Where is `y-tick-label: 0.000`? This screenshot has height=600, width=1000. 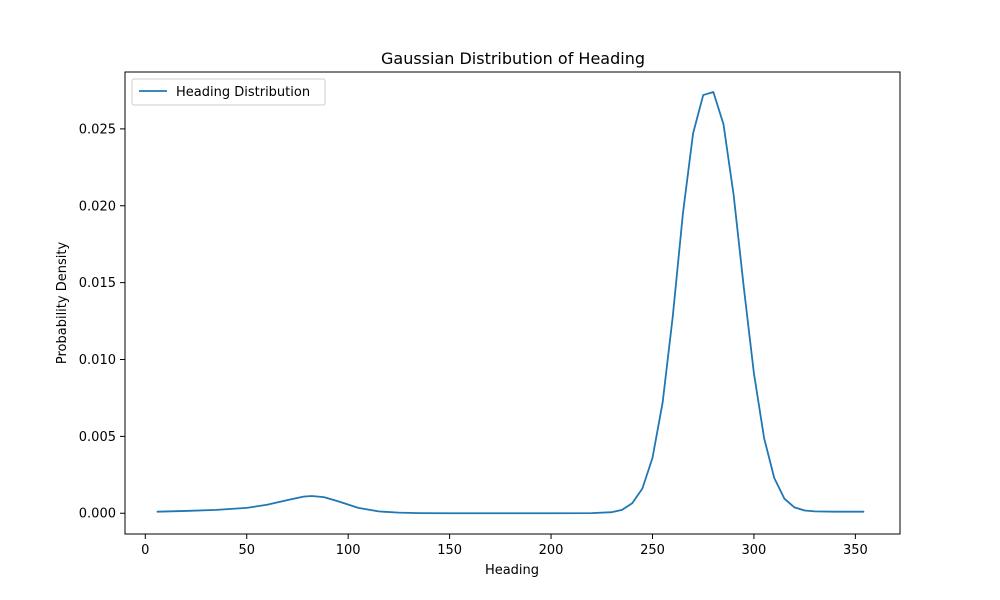 y-tick-label: 0.000 is located at coordinates (97, 514).